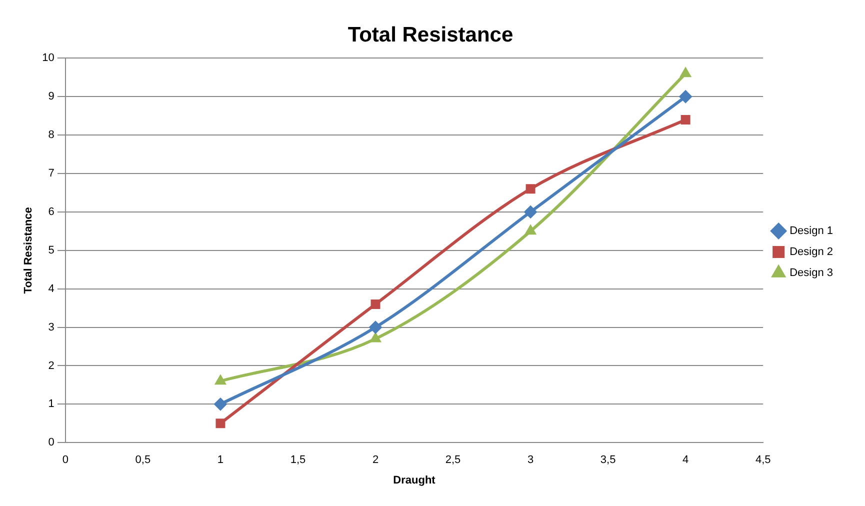  Describe the element at coordinates (143, 460) in the screenshot. I see `x-tick-label: 0,5` at that location.